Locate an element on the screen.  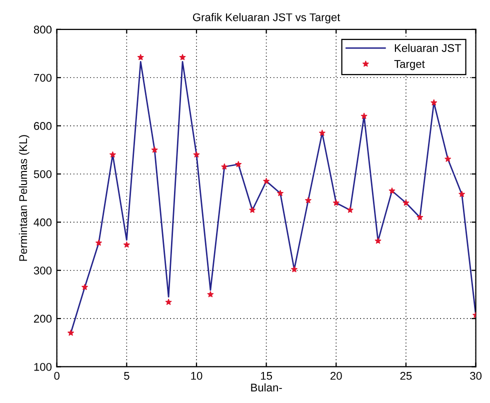
y-tick-label: 100 is located at coordinates (43, 366).